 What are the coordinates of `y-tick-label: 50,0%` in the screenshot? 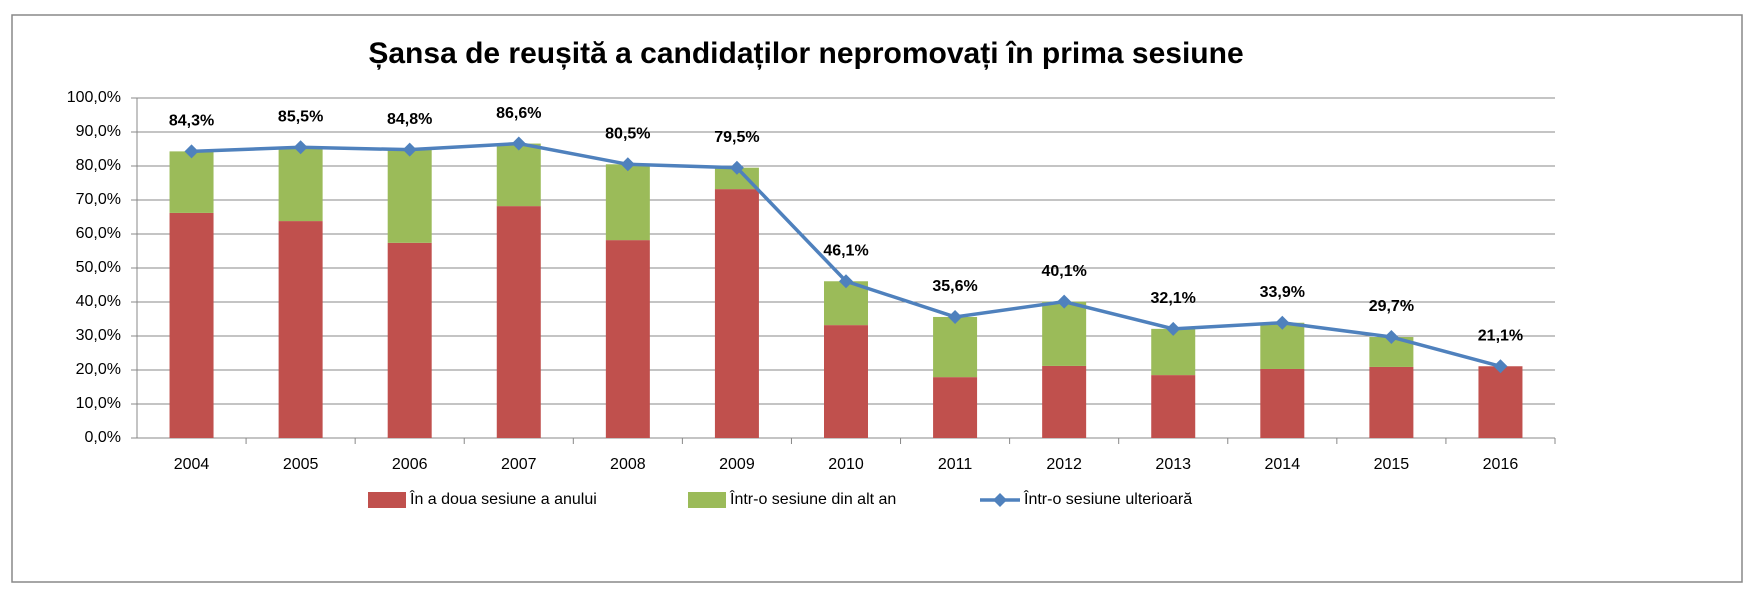 It's located at (98, 267).